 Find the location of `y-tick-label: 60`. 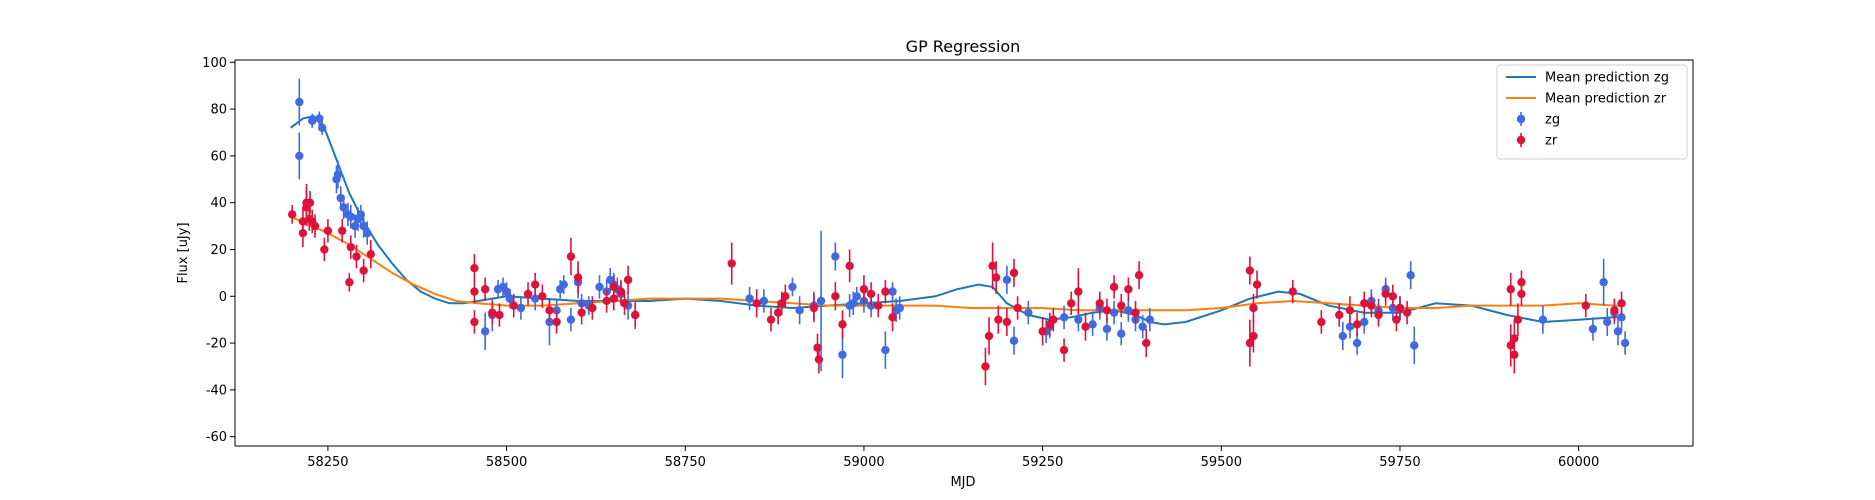

y-tick-label: 60 is located at coordinates (218, 156).